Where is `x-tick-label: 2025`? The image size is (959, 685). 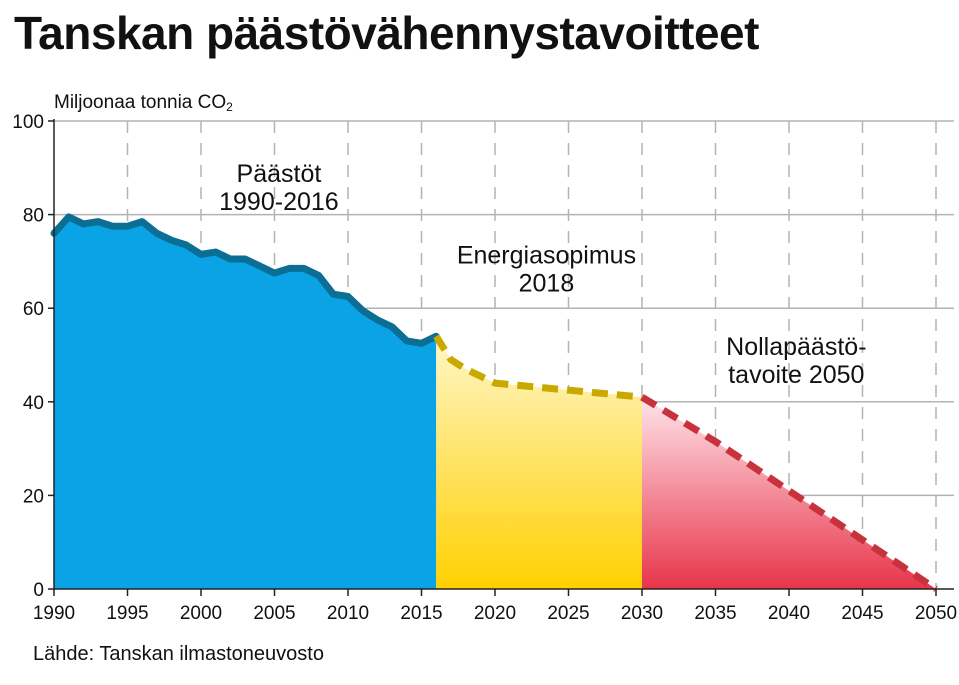 x-tick-label: 2025 is located at coordinates (568, 613).